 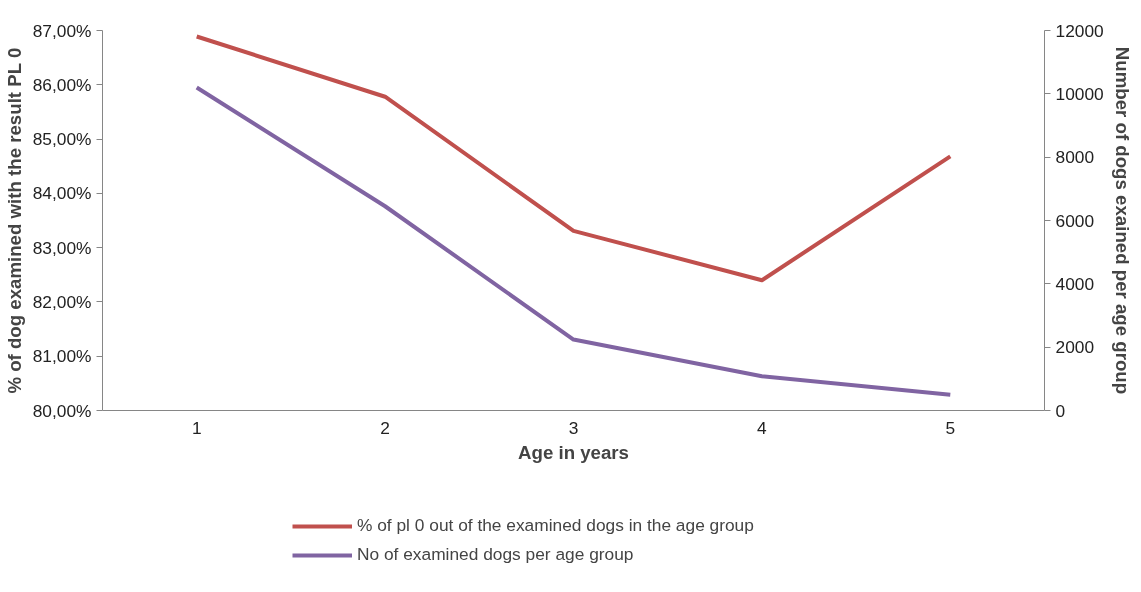 I want to click on y2-tick-label: 2000, so click(x=1075, y=347).